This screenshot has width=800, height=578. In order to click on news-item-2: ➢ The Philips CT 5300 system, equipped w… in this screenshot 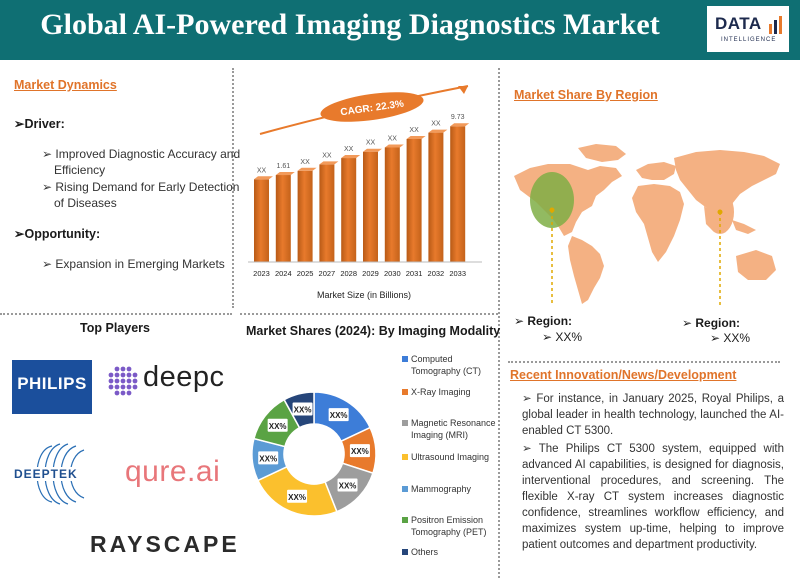, I will do `click(653, 497)`.